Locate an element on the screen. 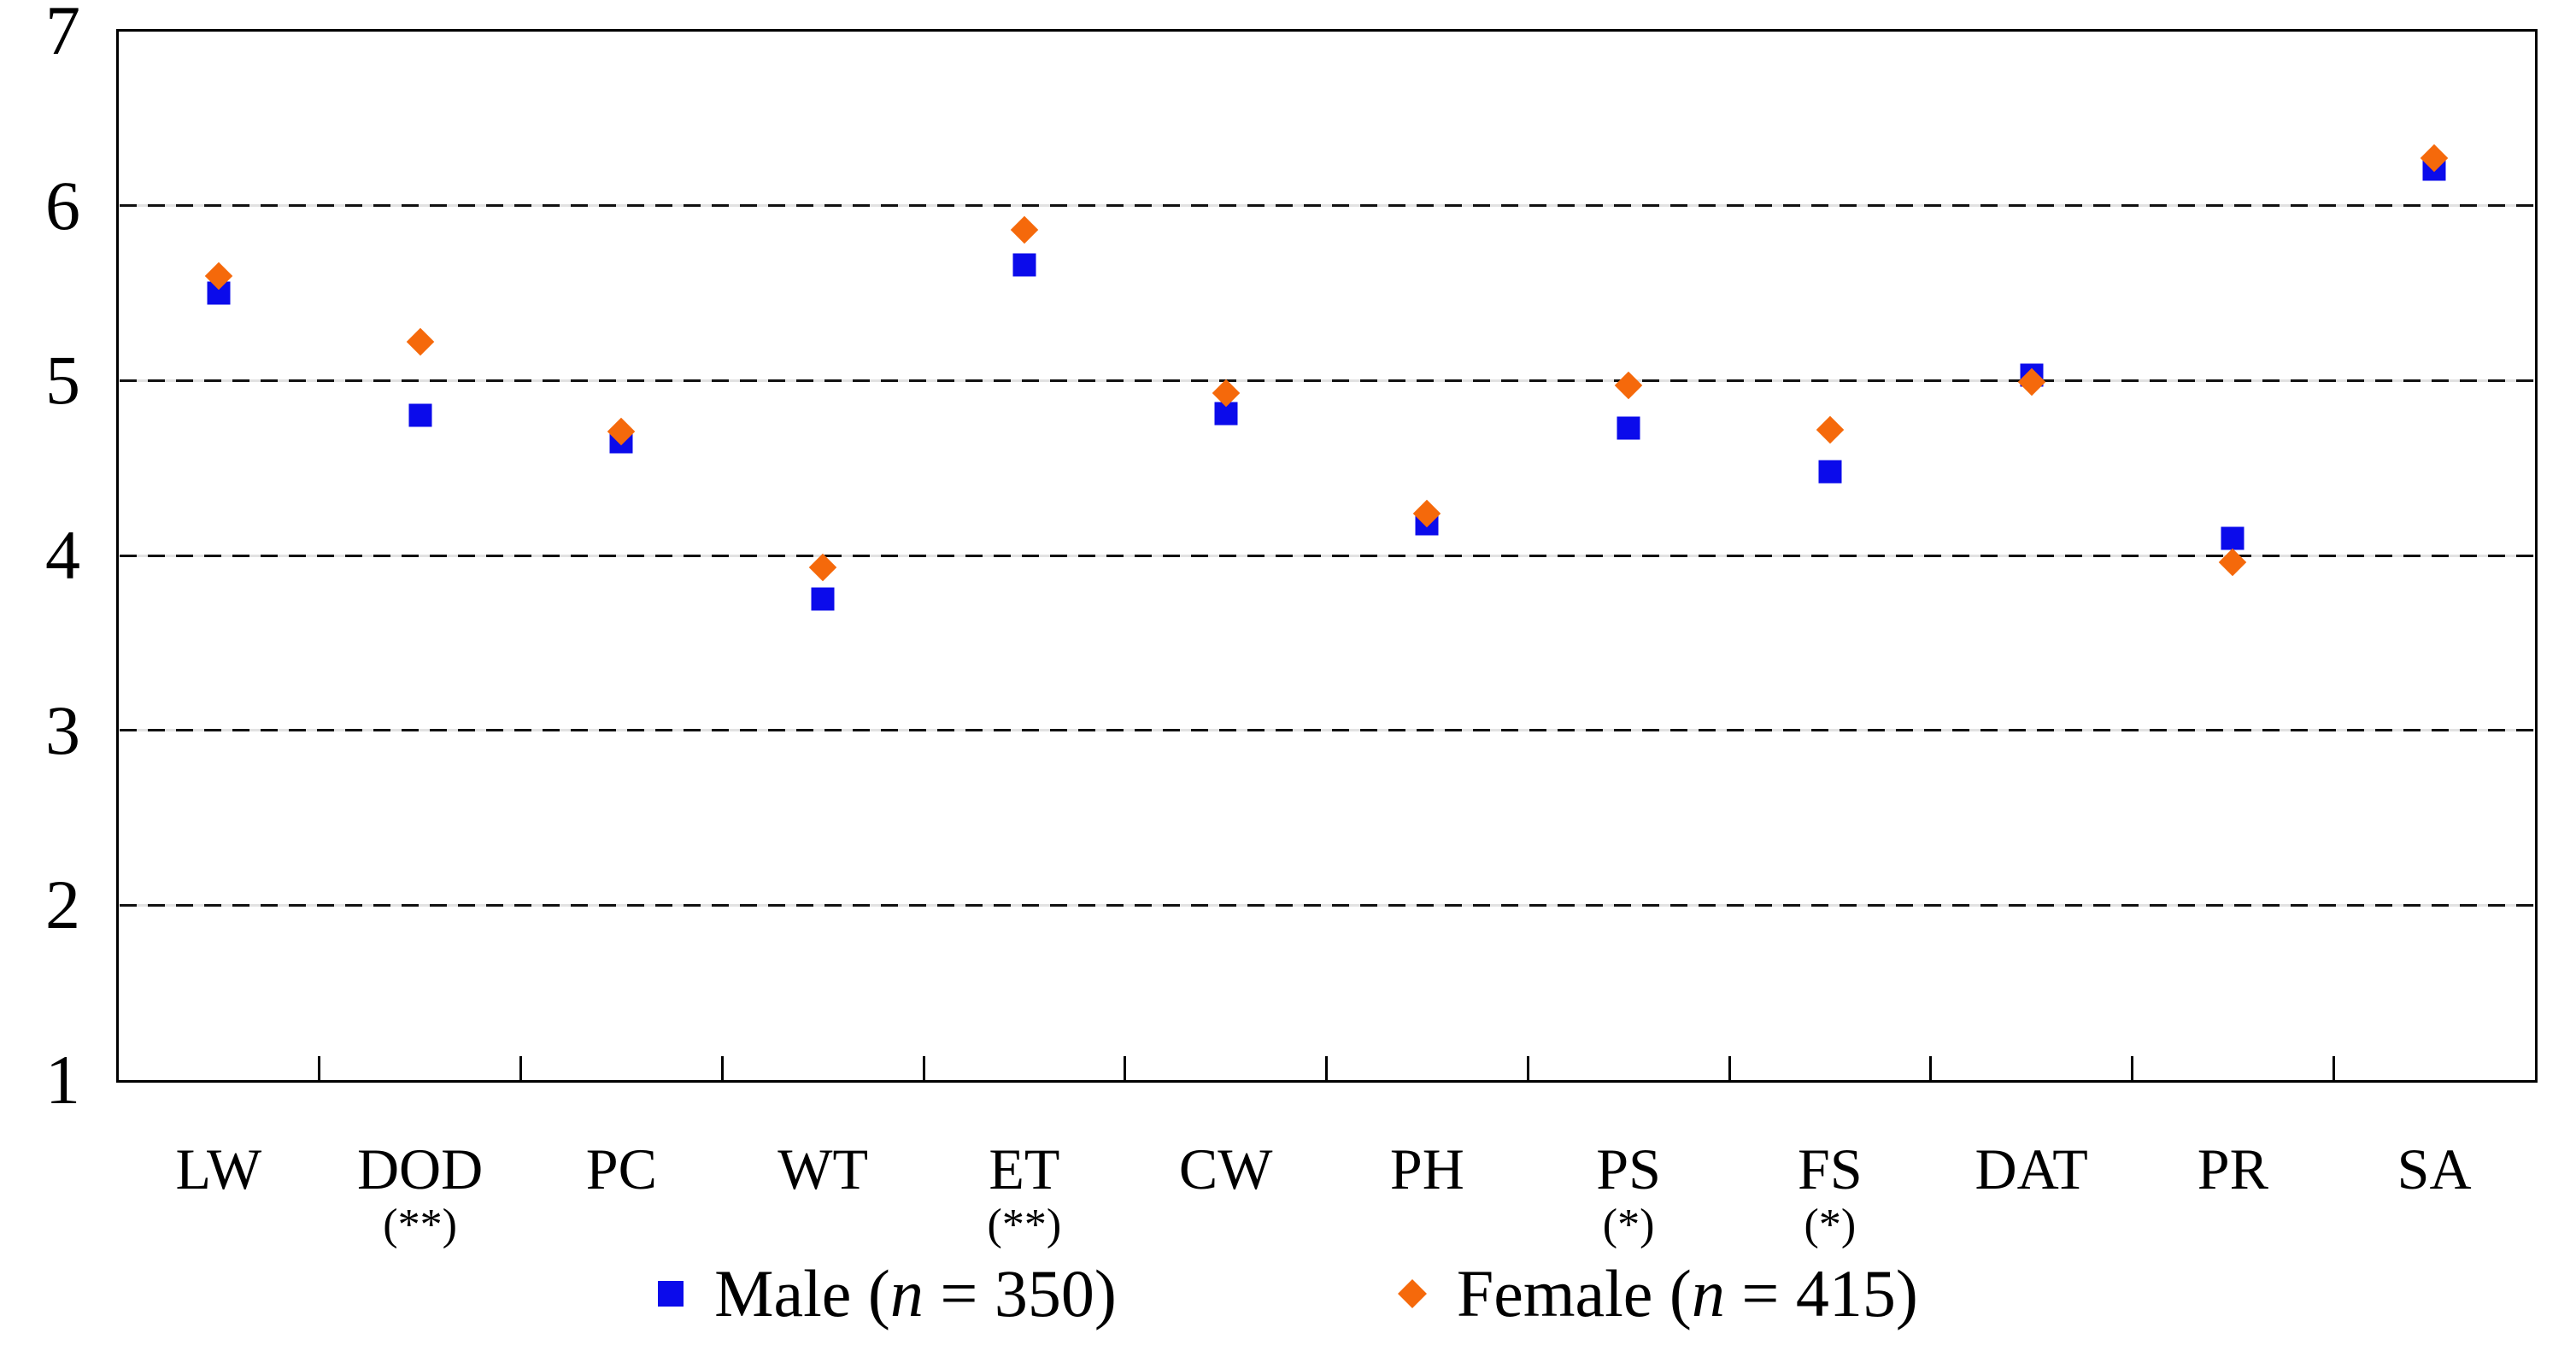 This screenshot has height=1345, width=2576. x-axis-label-dod: DOD is located at coordinates (420, 1168).